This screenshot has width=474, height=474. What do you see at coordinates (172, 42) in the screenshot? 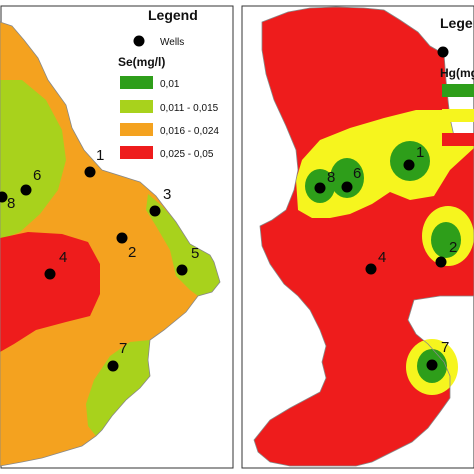
I see `left-legend-wells-label: Wells` at bounding box center [172, 42].